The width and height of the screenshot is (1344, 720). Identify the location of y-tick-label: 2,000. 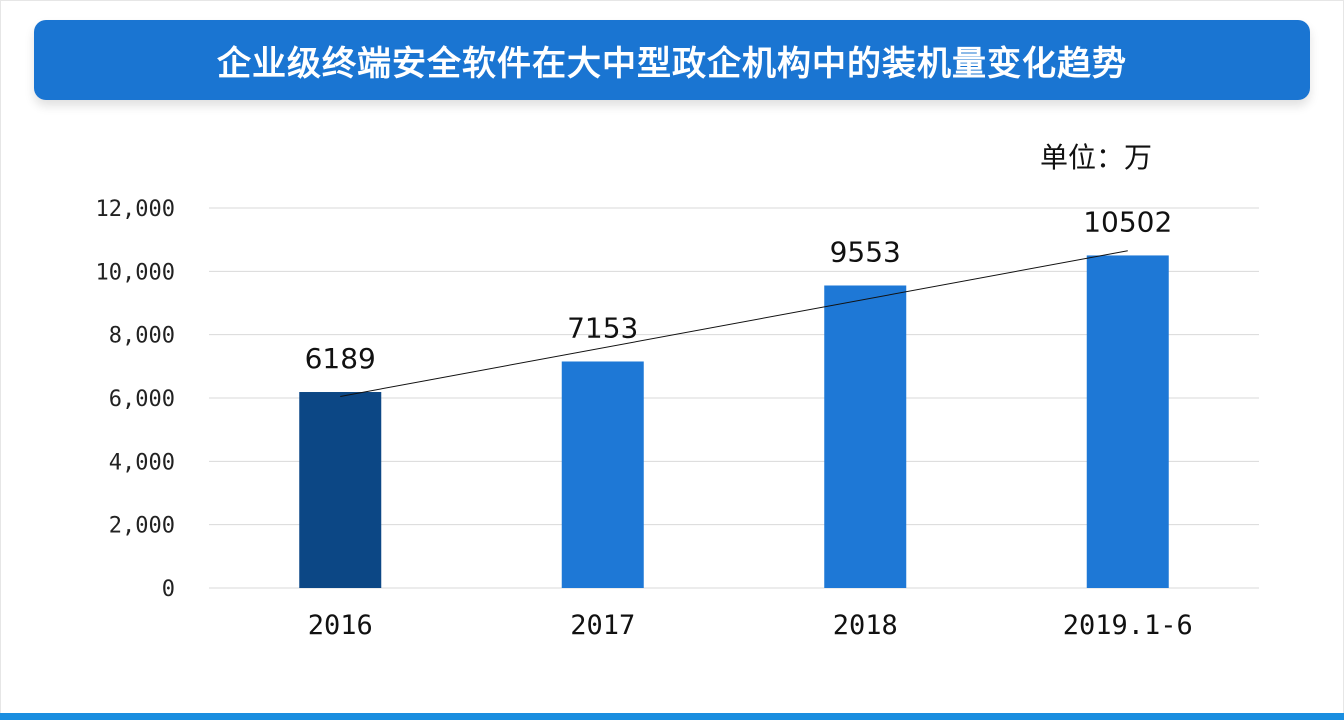
(142, 526).